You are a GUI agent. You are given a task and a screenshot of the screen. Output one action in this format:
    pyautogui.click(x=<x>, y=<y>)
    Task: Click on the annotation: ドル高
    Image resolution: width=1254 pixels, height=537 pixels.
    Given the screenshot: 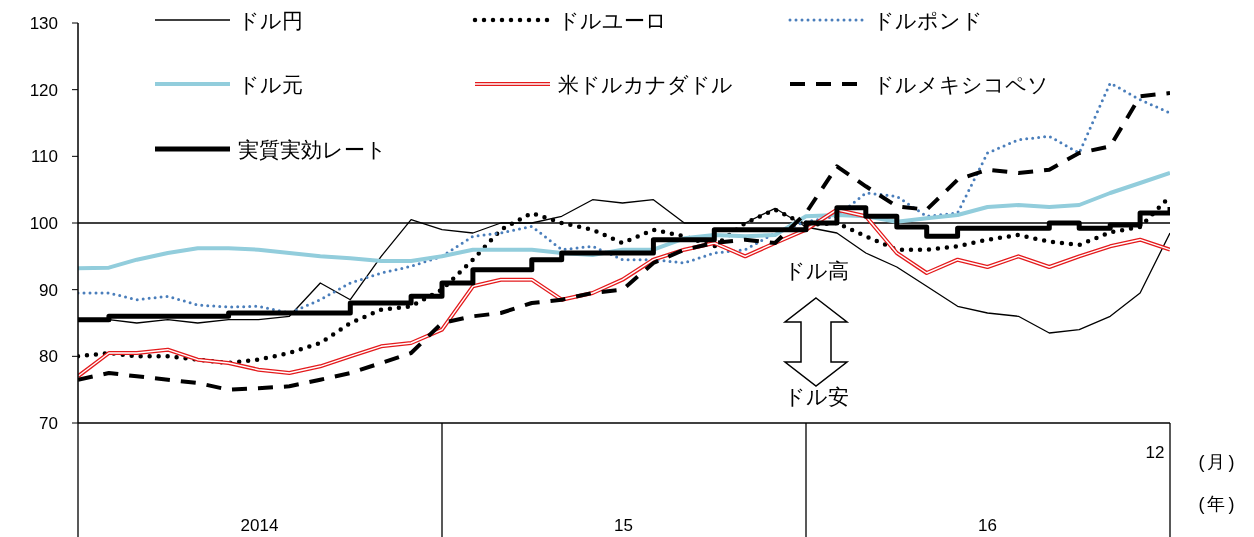 What is the action you would take?
    pyautogui.click(x=816, y=270)
    